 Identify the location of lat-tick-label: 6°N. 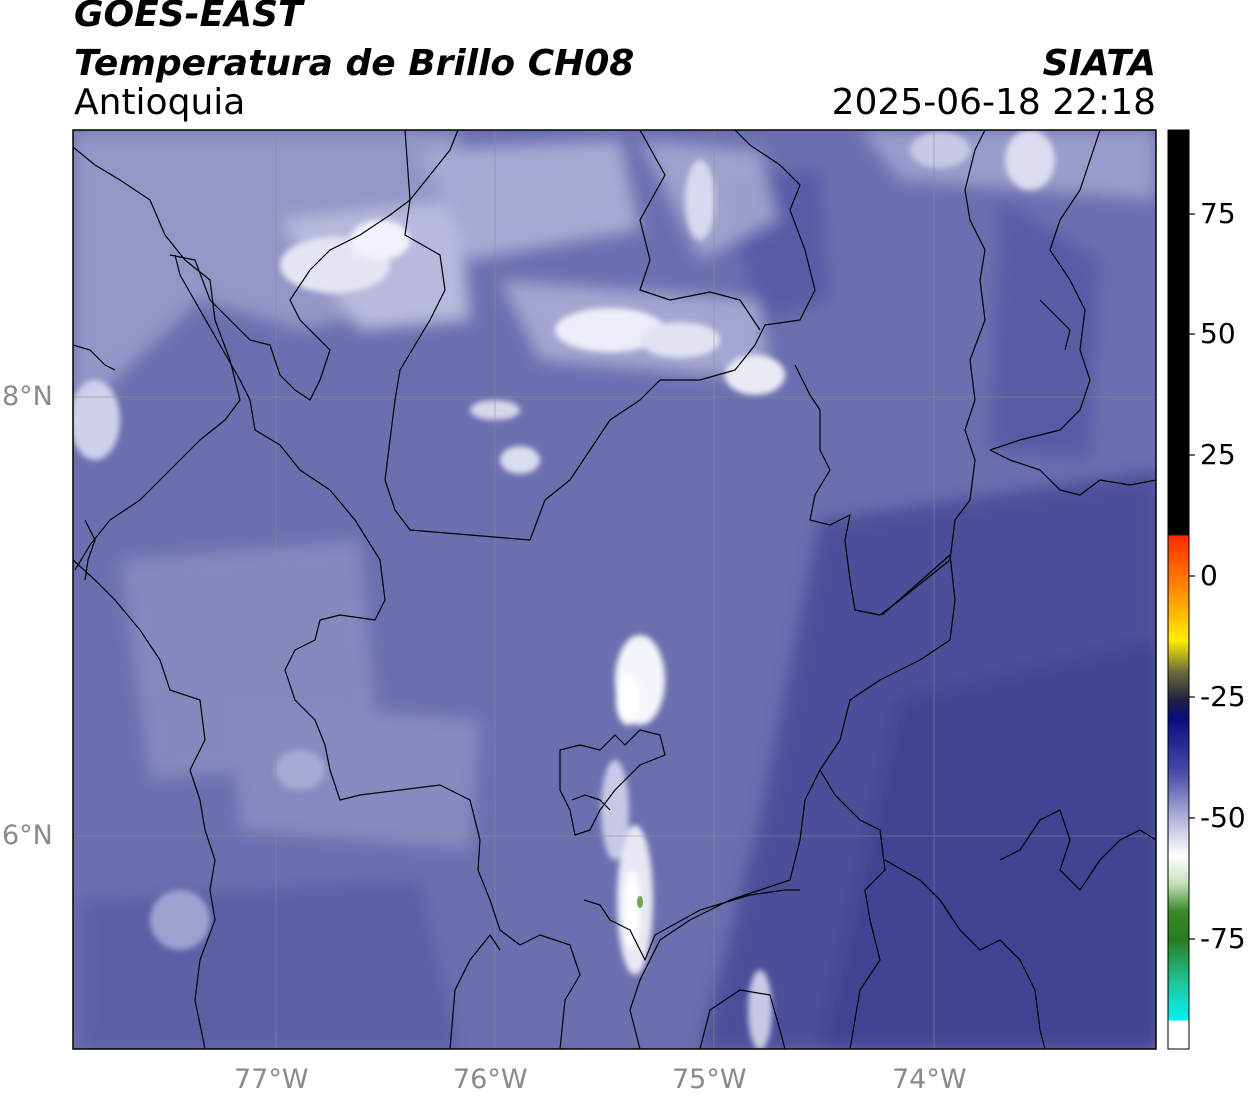
(27, 835).